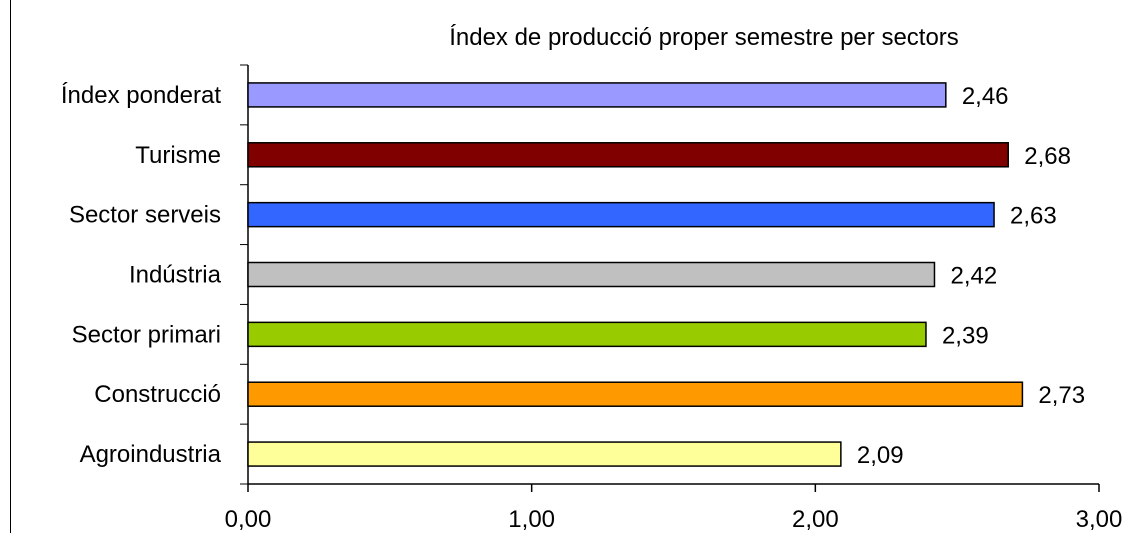 Image resolution: width=1131 pixels, height=533 pixels. Describe the element at coordinates (146, 334) in the screenshot. I see `category-label: Sector primari` at that location.